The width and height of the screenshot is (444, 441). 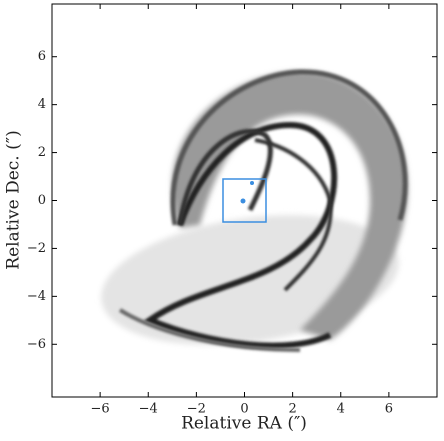 I want to click on y-tick-label: 0, so click(x=42, y=200).